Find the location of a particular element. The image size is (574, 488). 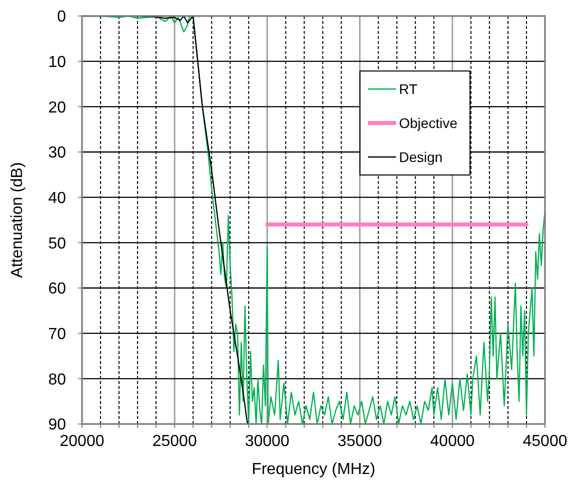

legend-label: Objective is located at coordinates (428, 122).